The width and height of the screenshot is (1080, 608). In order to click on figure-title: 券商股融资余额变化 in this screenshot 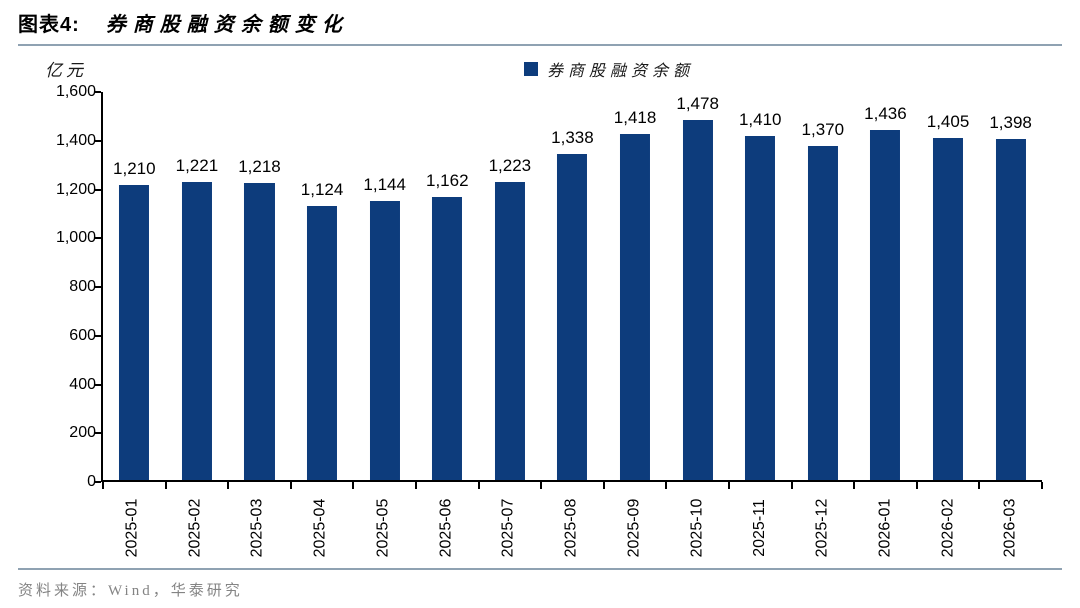, I will do `click(227, 25)`.